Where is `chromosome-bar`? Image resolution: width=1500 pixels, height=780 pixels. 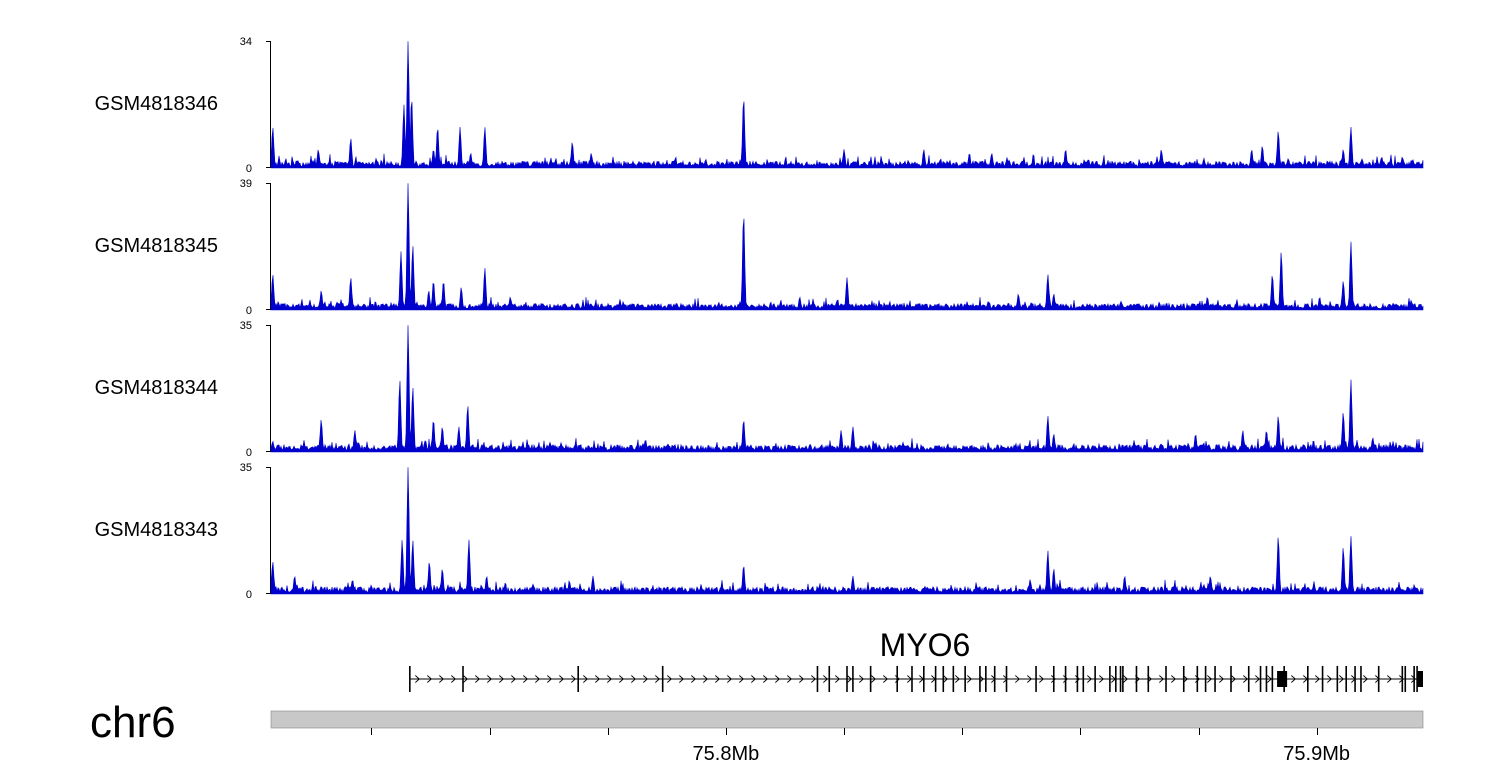
chromosome-bar is located at coordinates (847, 719).